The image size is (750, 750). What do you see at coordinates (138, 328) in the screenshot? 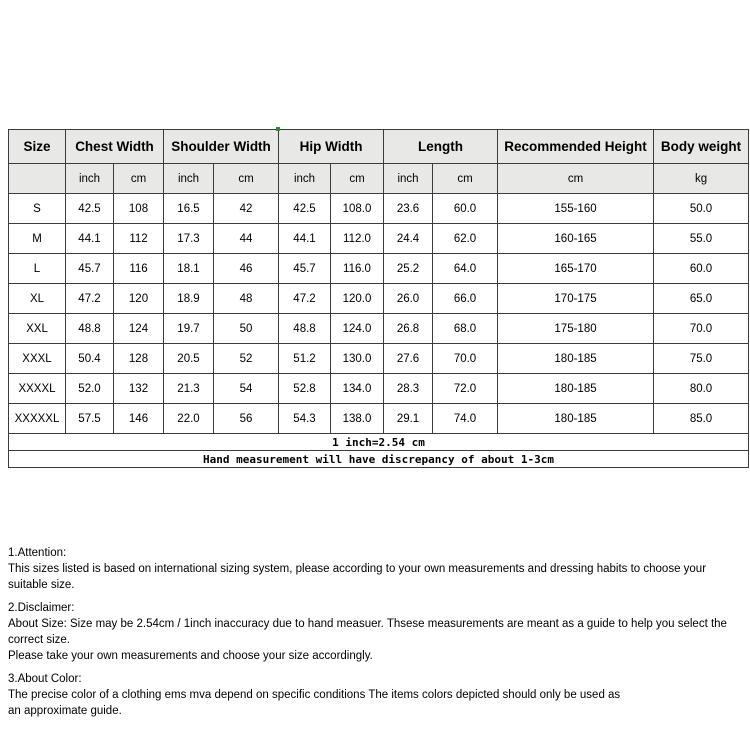
I see `measurement-value-cell: 124` at bounding box center [138, 328].